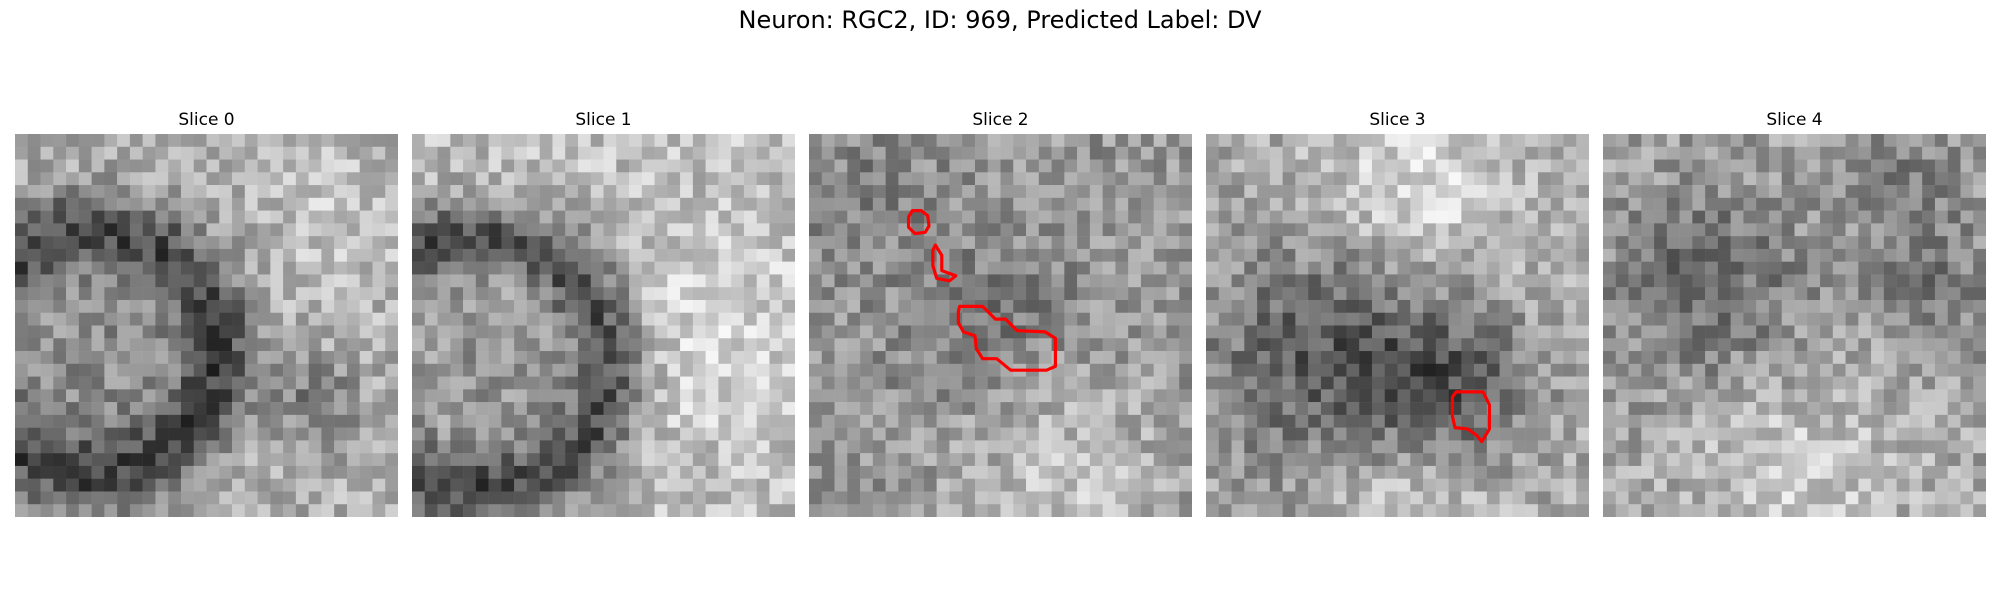 Image resolution: width=2000 pixels, height=600 pixels. Describe the element at coordinates (603, 120) in the screenshot. I see `slice-title: Slice 1` at that location.